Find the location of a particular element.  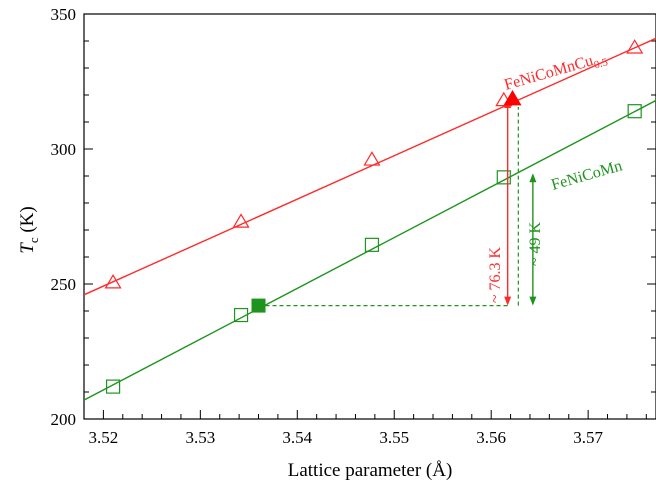

green-arrow-head-bottom is located at coordinates (533, 301).